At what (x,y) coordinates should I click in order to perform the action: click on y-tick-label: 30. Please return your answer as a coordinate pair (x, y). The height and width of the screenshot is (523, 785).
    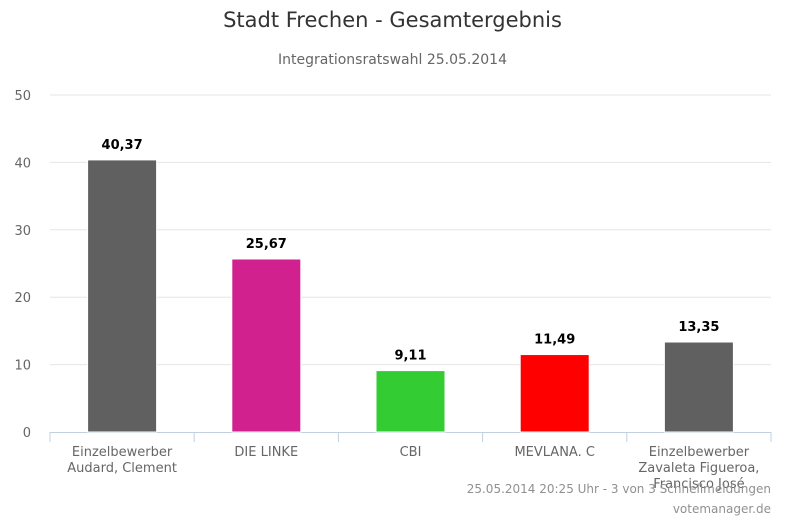
    Looking at the image, I should click on (22, 231).